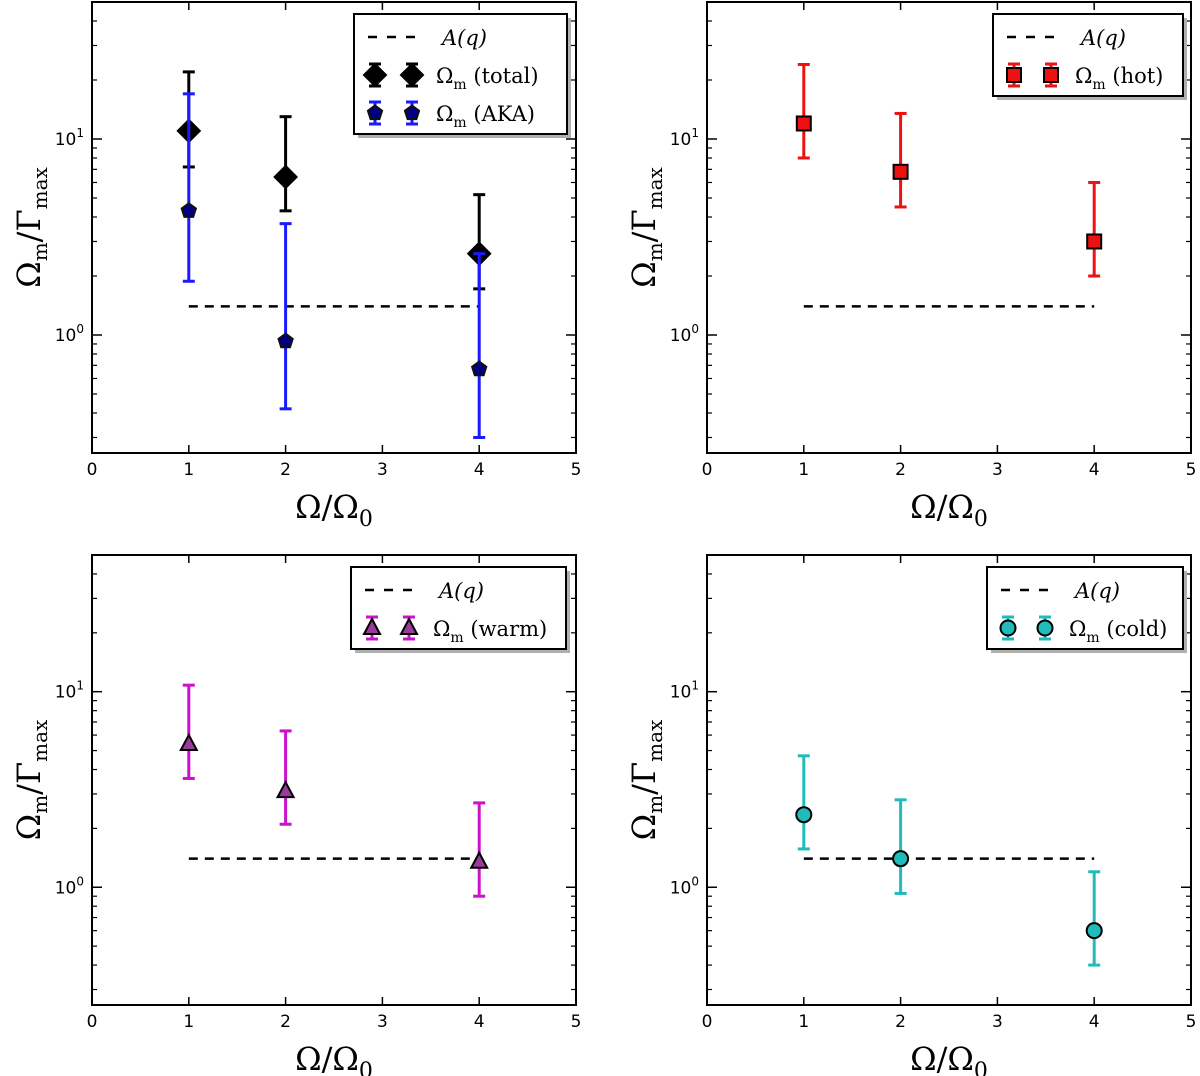  I want to click on legend-label: Ωm (total), so click(487, 78).